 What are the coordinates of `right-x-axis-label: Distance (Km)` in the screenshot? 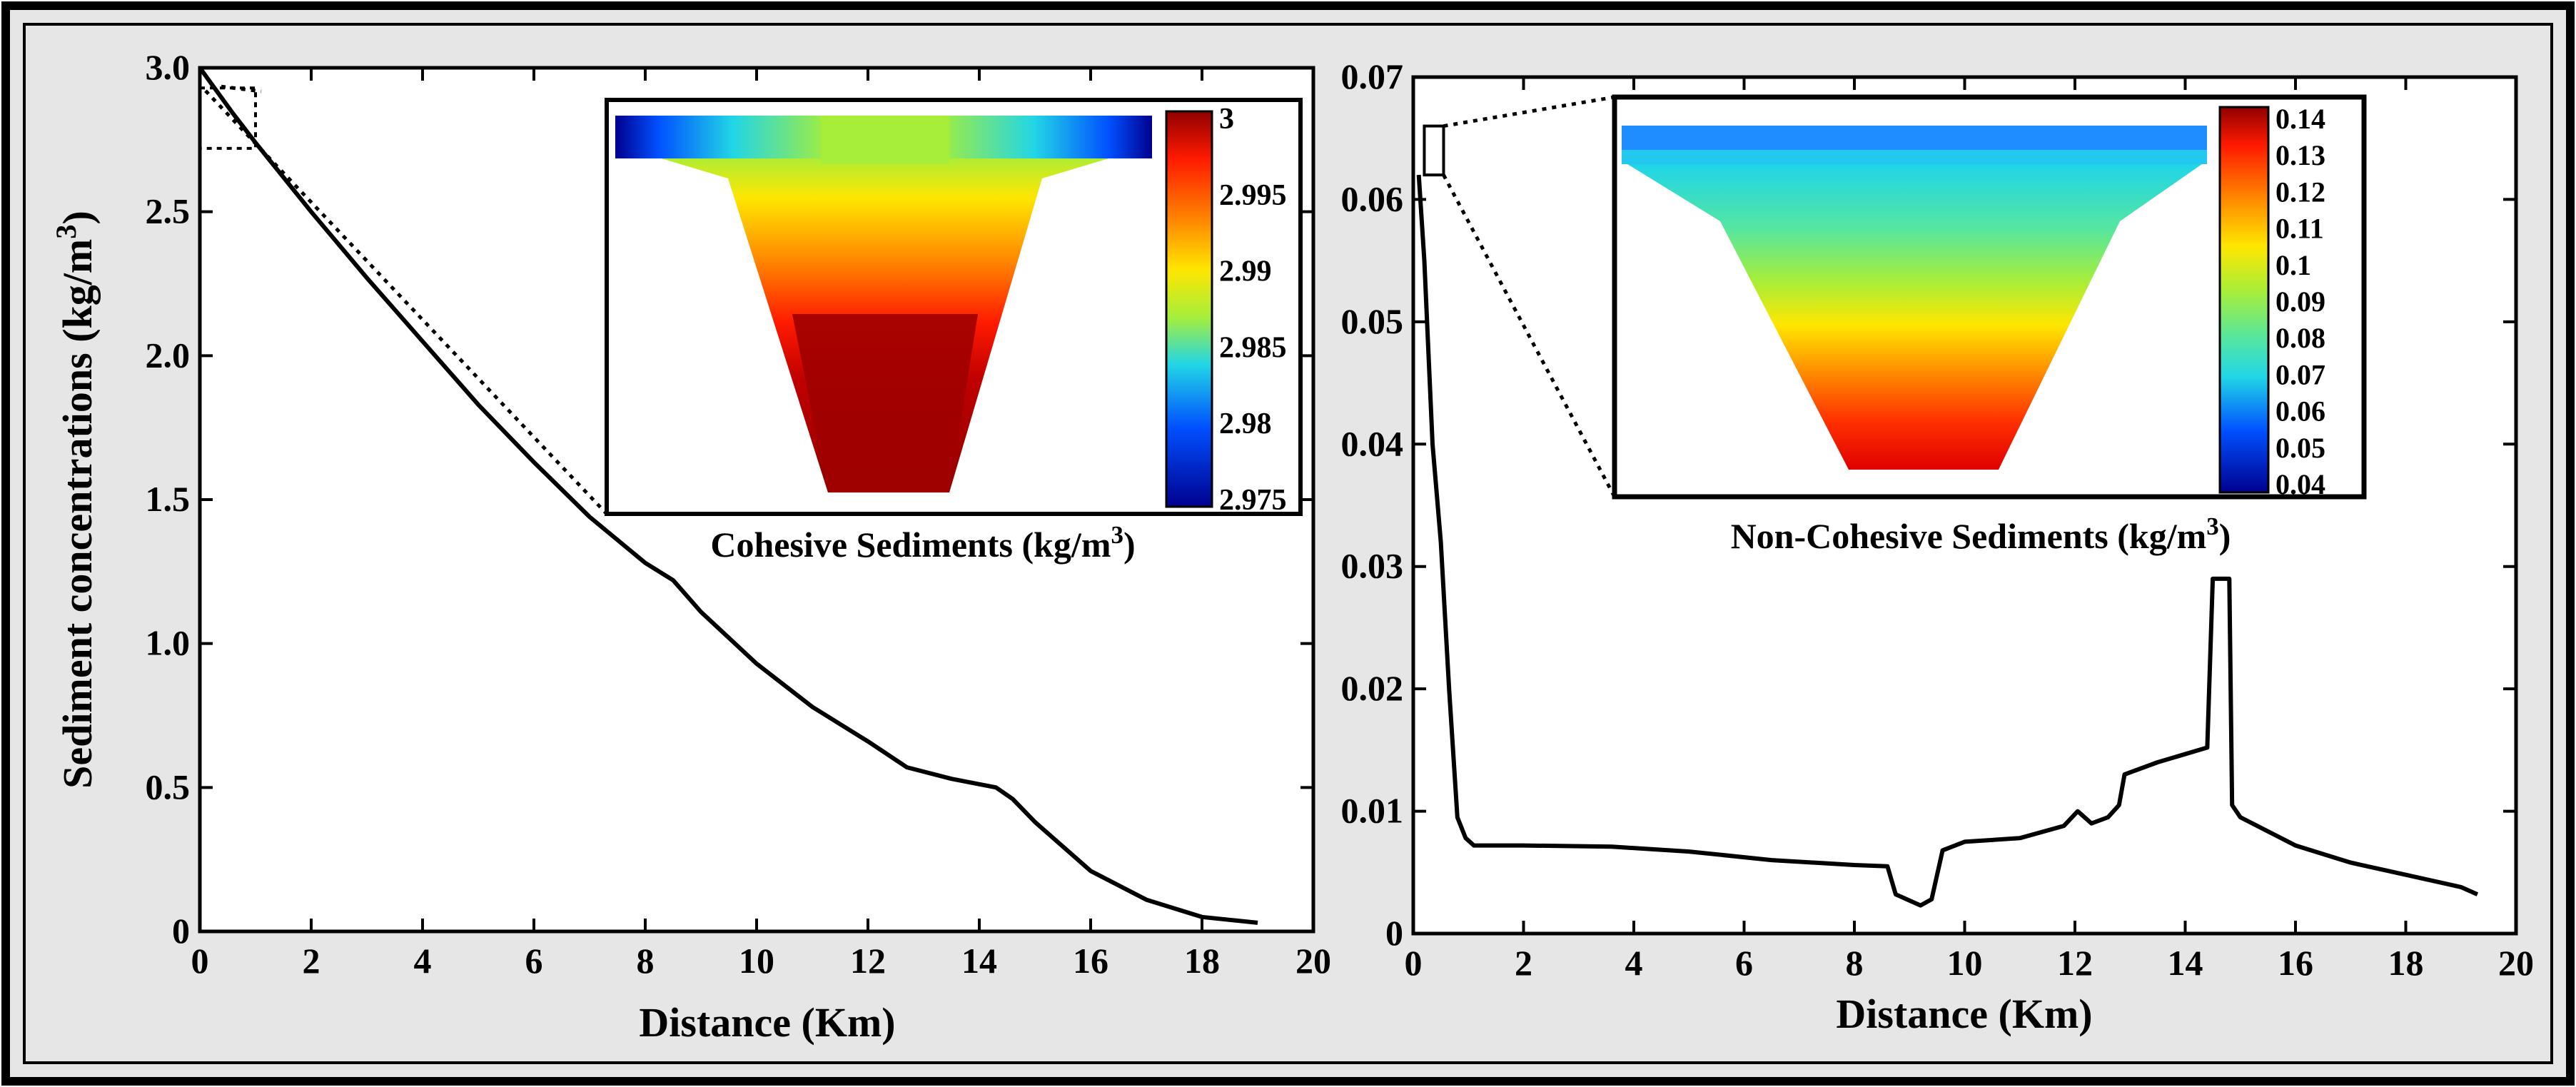 It's located at (1964, 1014).